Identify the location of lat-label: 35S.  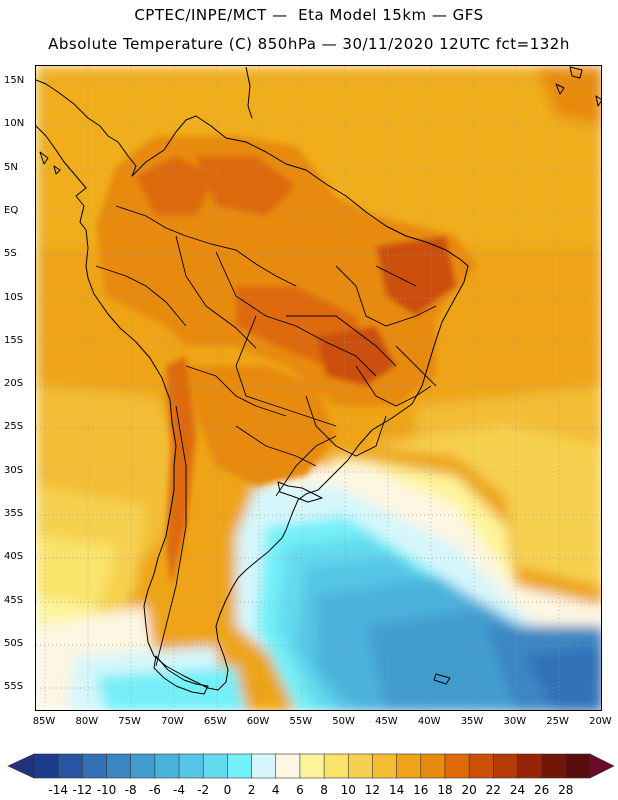
(14, 513).